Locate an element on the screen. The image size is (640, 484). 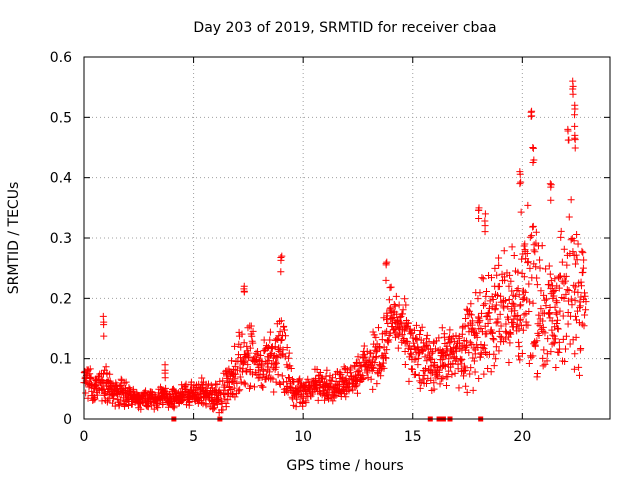
y-tick-label: 0 is located at coordinates (67, 420).